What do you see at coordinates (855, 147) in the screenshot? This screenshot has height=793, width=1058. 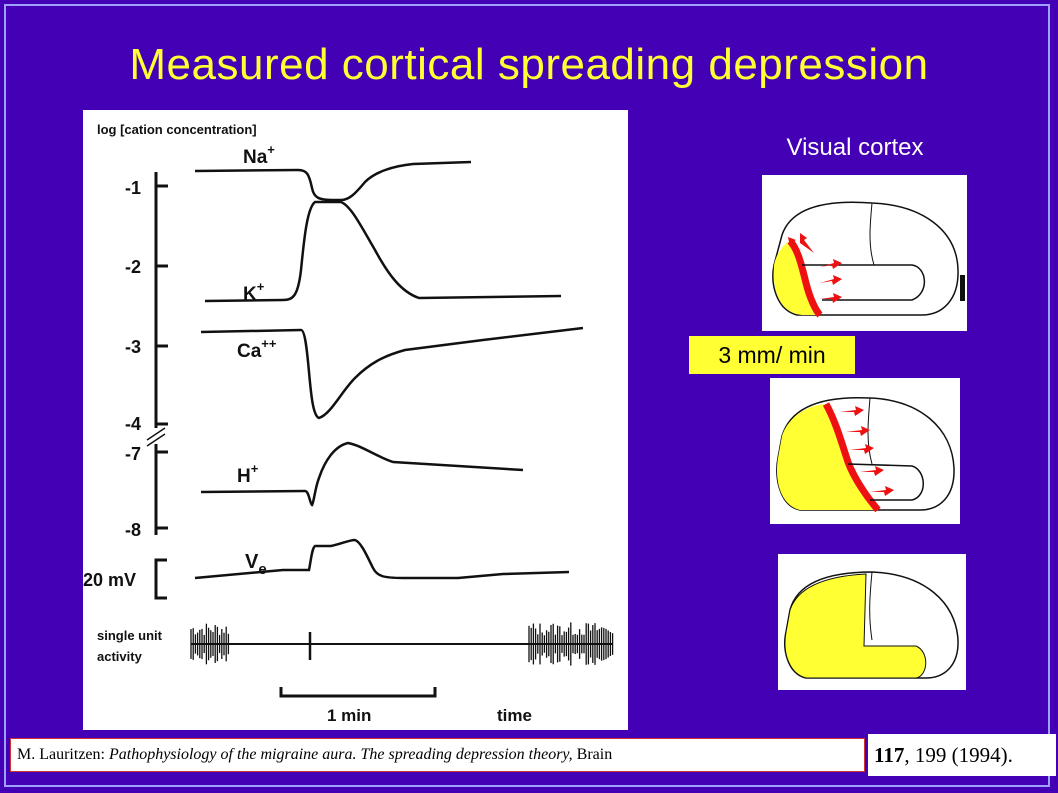 I see `visual-cortex-label: Visual cortex` at bounding box center [855, 147].